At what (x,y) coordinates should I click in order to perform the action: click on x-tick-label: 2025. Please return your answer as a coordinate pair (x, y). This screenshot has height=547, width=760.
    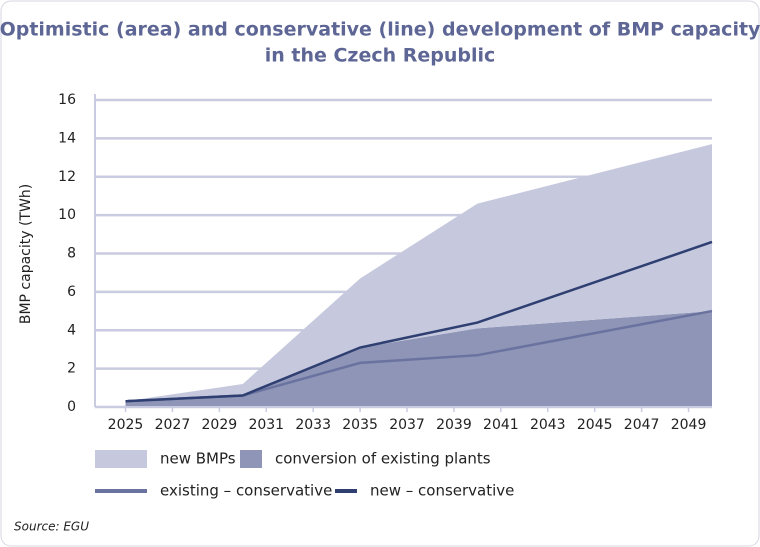
    Looking at the image, I should click on (126, 425).